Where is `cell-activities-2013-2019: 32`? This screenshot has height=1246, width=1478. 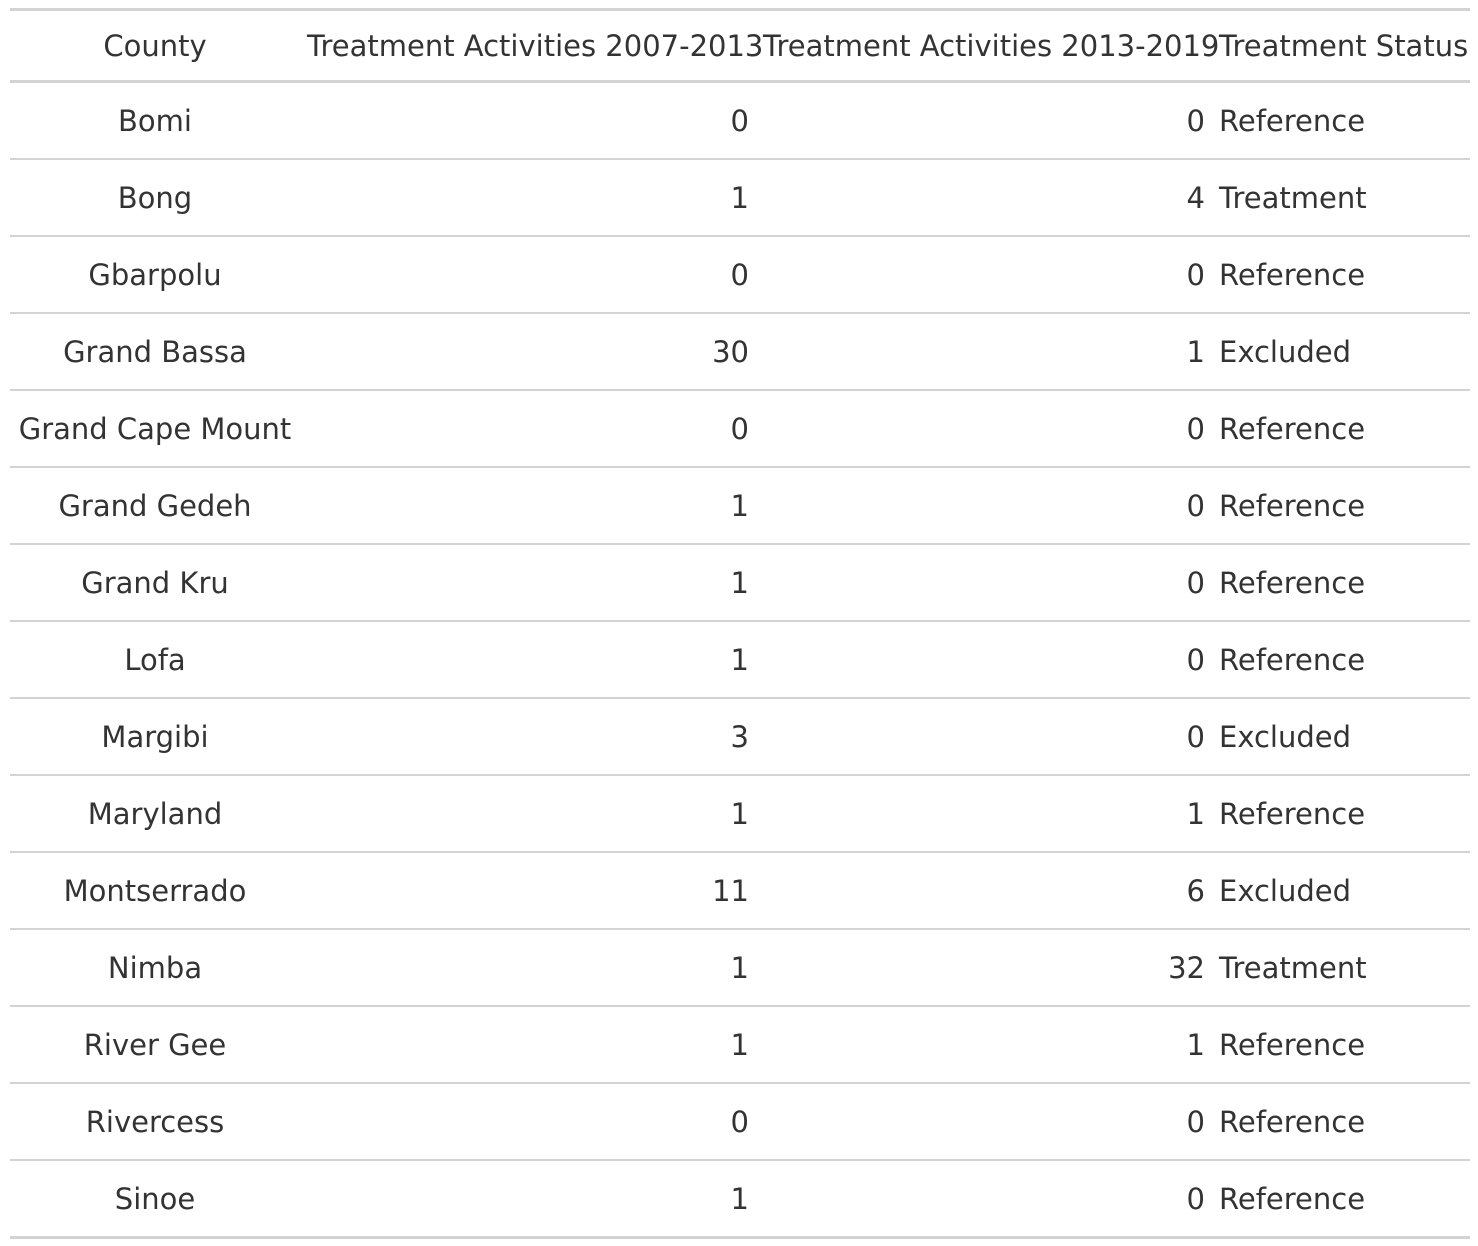 cell-activities-2013-2019: 32 is located at coordinates (984, 968).